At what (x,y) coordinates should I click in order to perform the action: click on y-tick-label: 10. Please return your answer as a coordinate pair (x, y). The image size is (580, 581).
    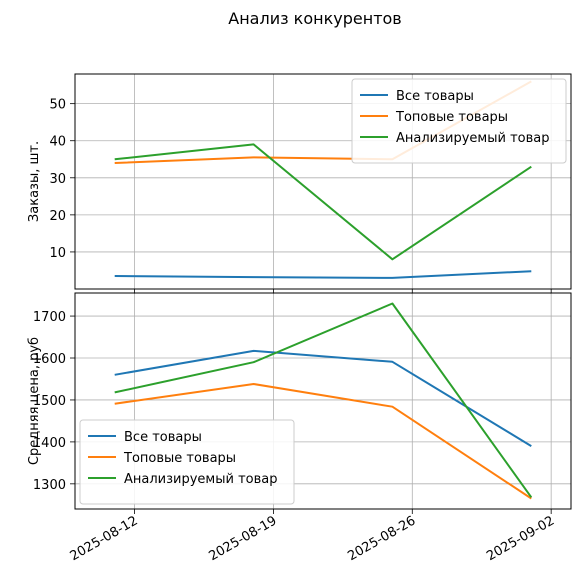
    Looking at the image, I should click on (57, 253).